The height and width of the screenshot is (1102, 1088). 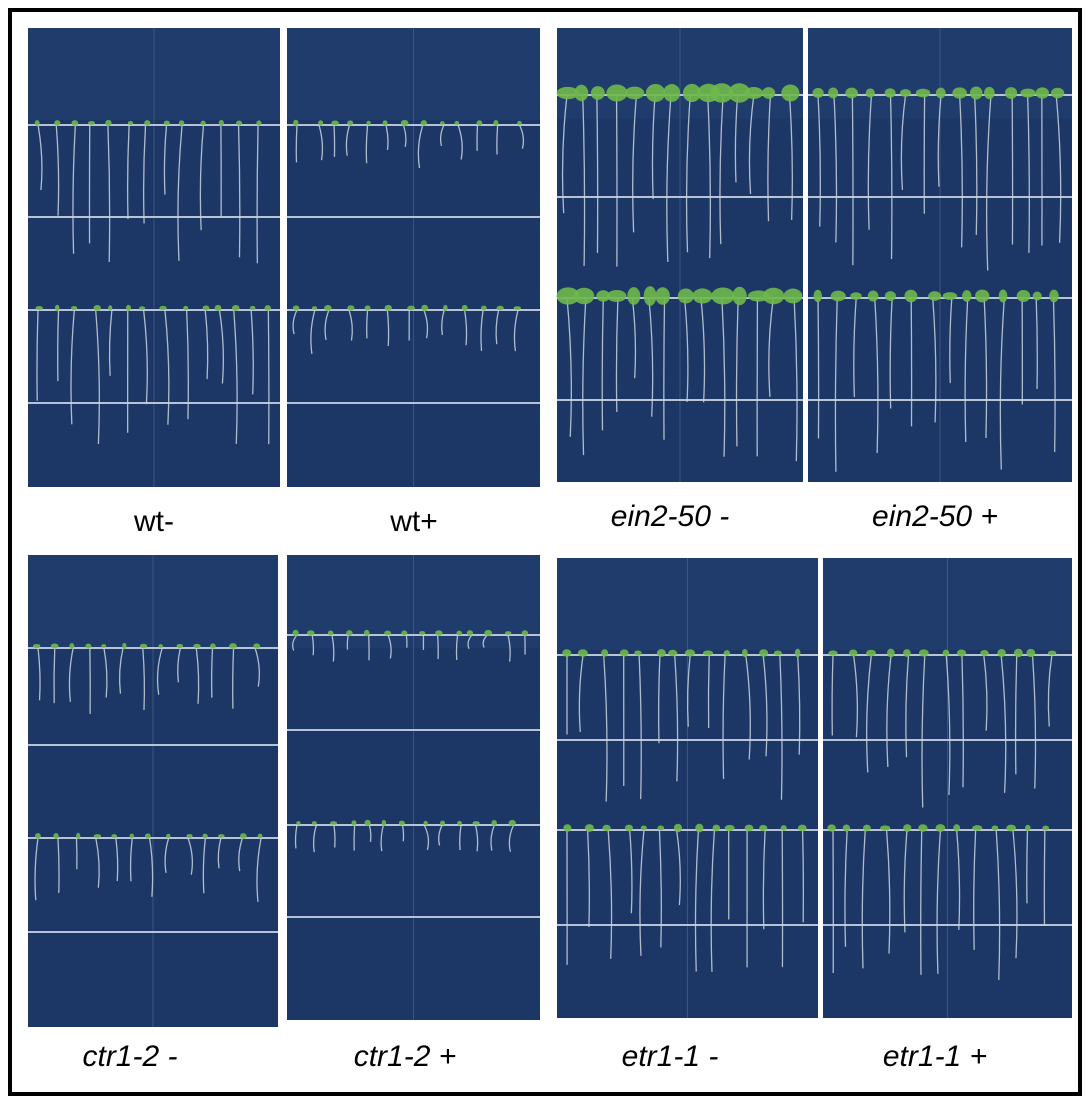 What do you see at coordinates (405, 1056) in the screenshot?
I see `panel-label: ctr1-2 +` at bounding box center [405, 1056].